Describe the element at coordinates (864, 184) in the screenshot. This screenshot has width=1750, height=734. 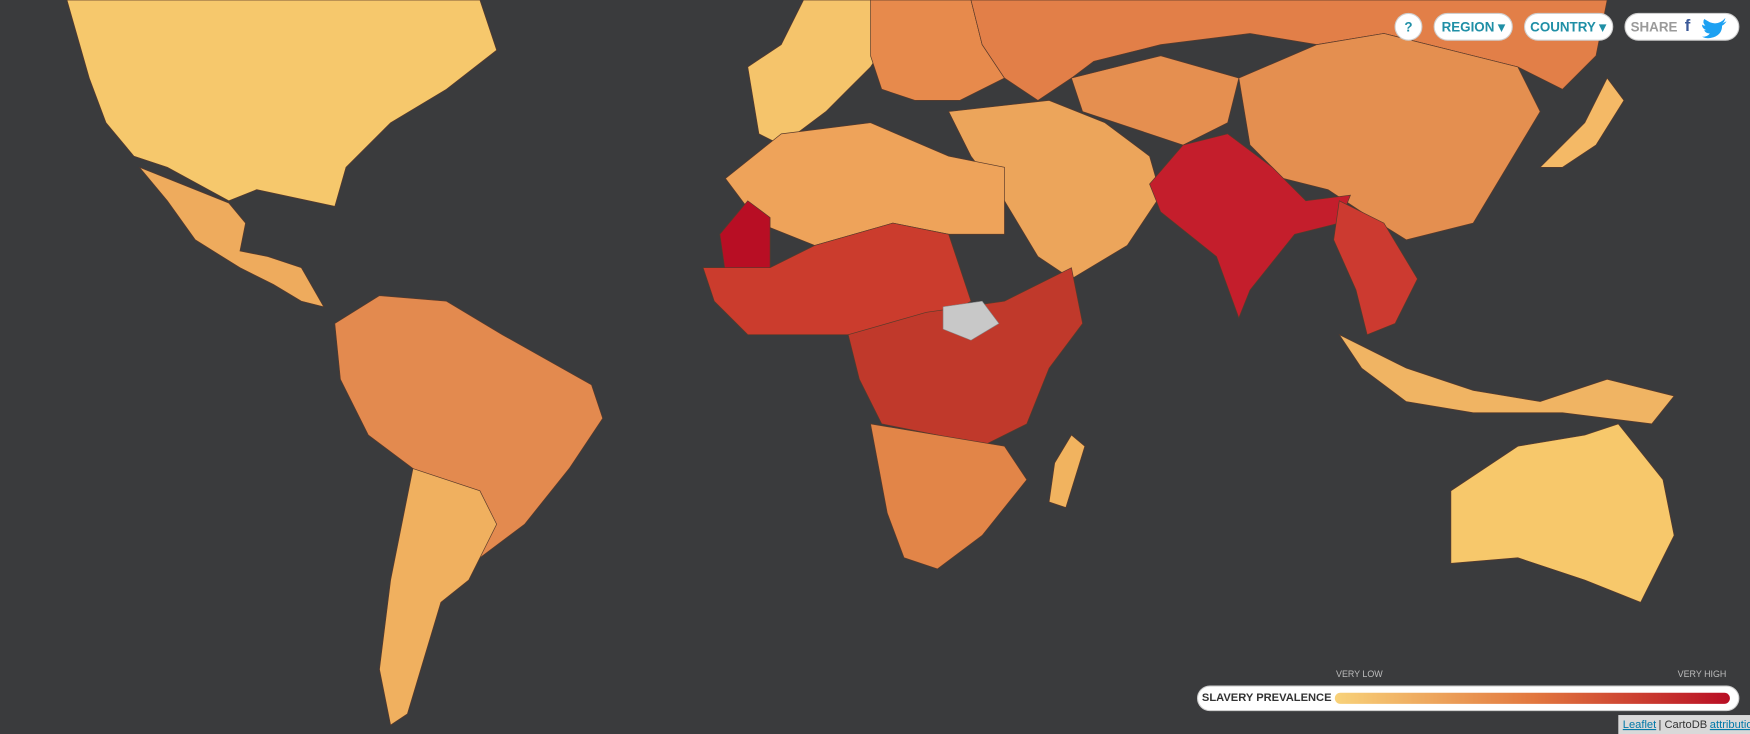
I see `north-africa` at that location.